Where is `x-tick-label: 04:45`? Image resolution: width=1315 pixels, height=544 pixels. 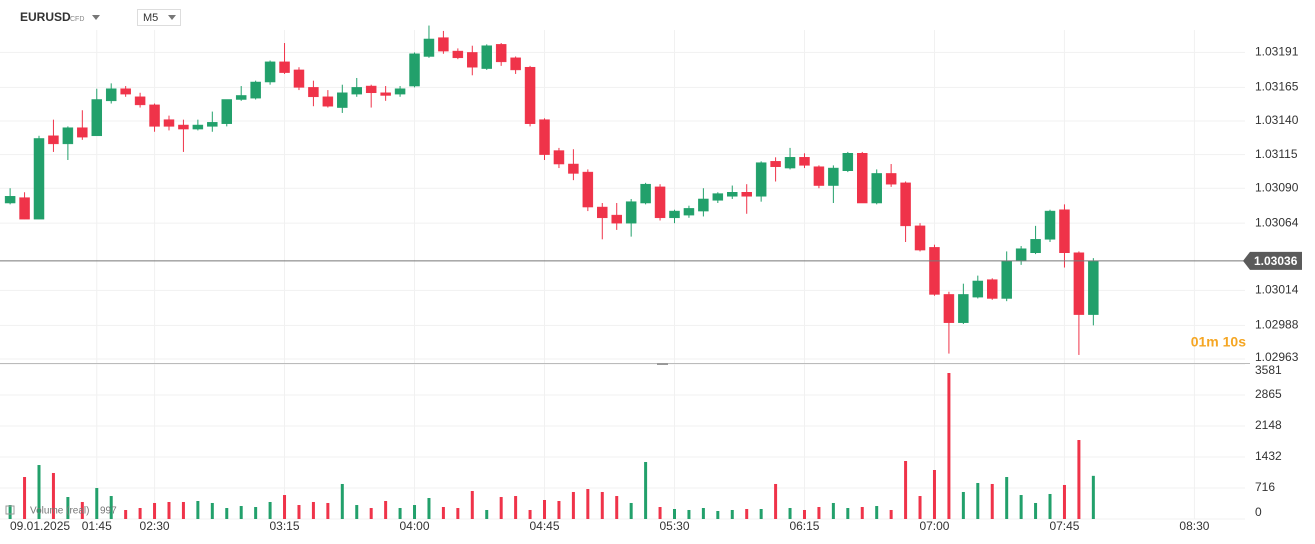 x-tick-label: 04:45 is located at coordinates (544, 526).